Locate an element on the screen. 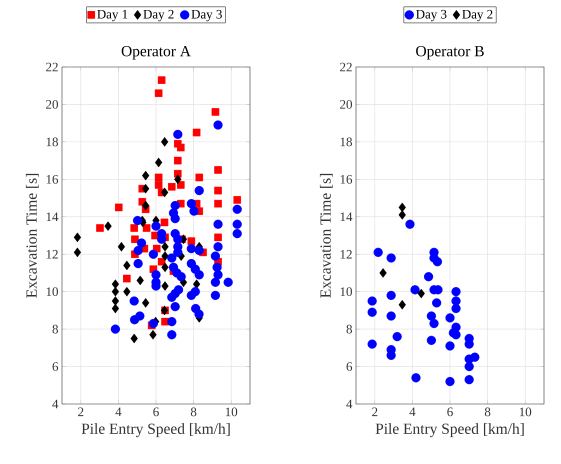  y-axis-title: Excavation Time [s] is located at coordinates (32, 236).